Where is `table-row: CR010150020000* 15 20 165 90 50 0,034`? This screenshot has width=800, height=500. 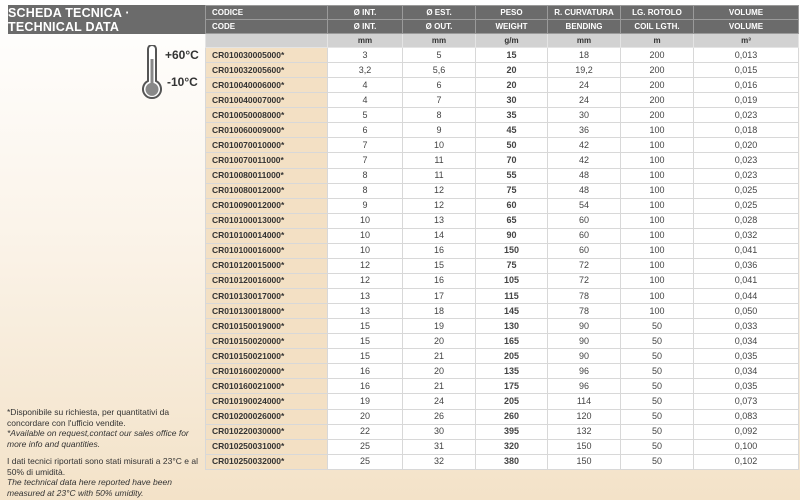 table-row: CR010150020000* 15 20 165 90 50 0,034 is located at coordinates (502, 341).